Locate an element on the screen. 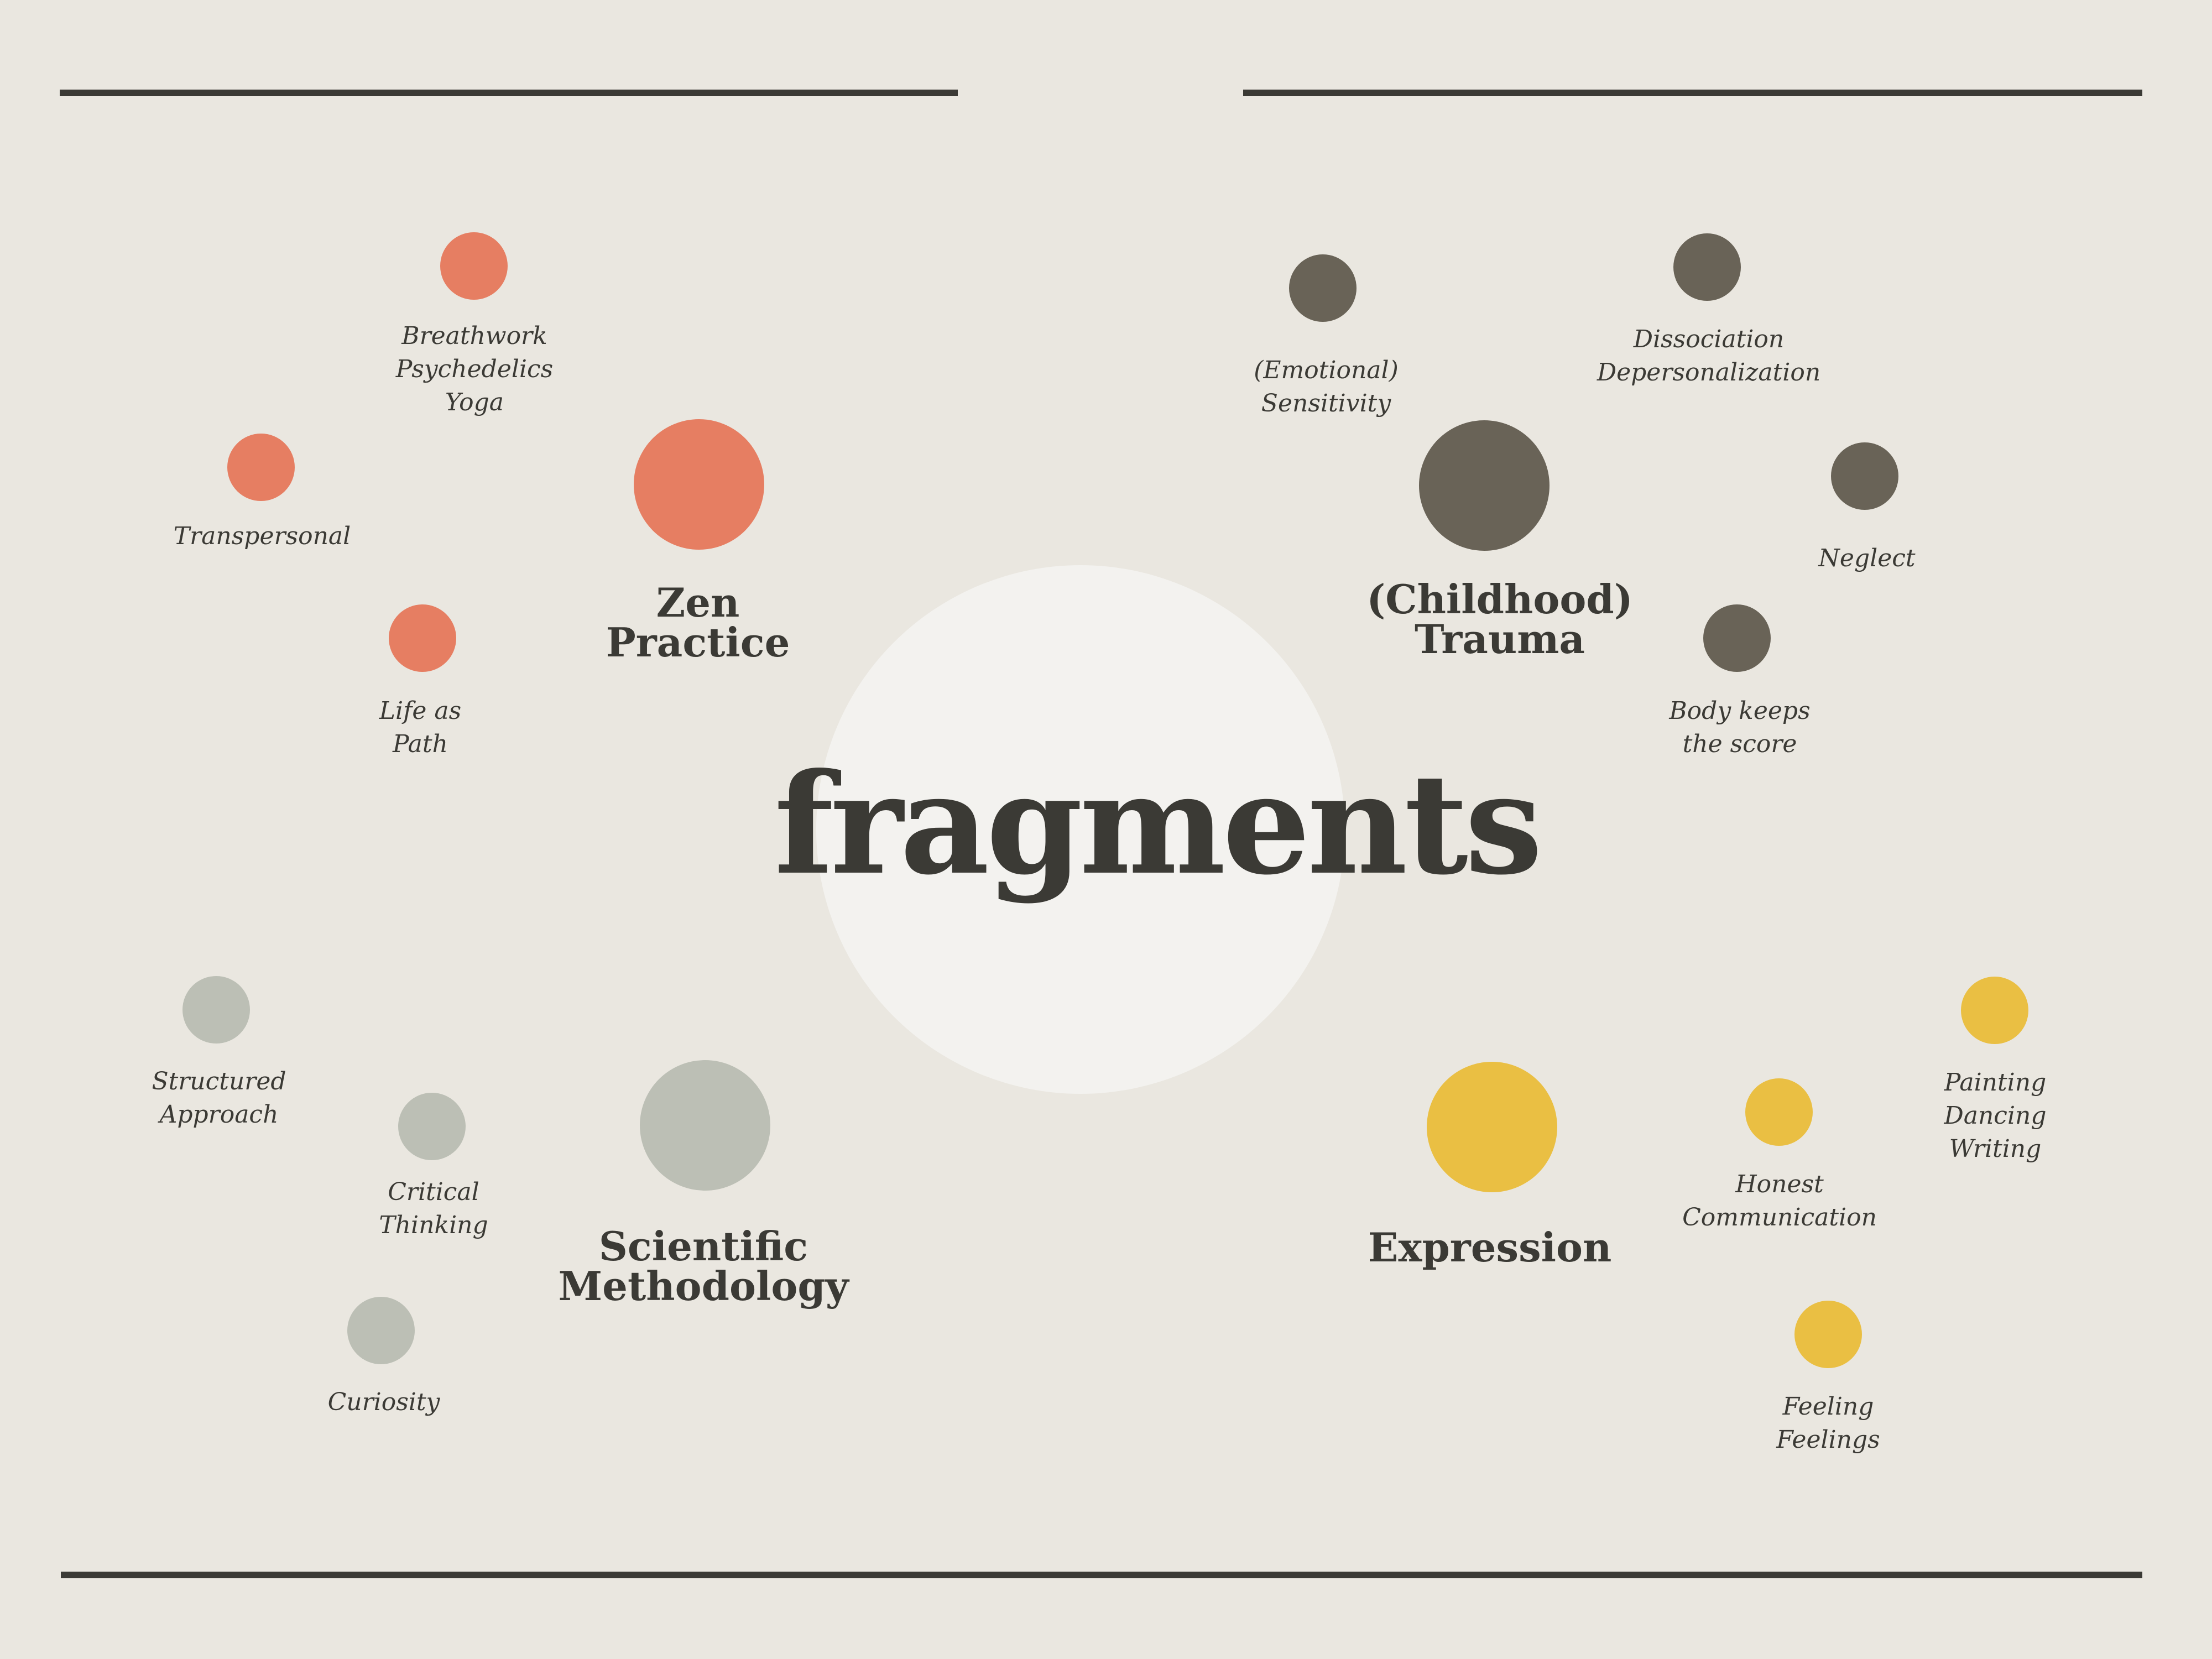  transpersonal-node is located at coordinates (261, 467).